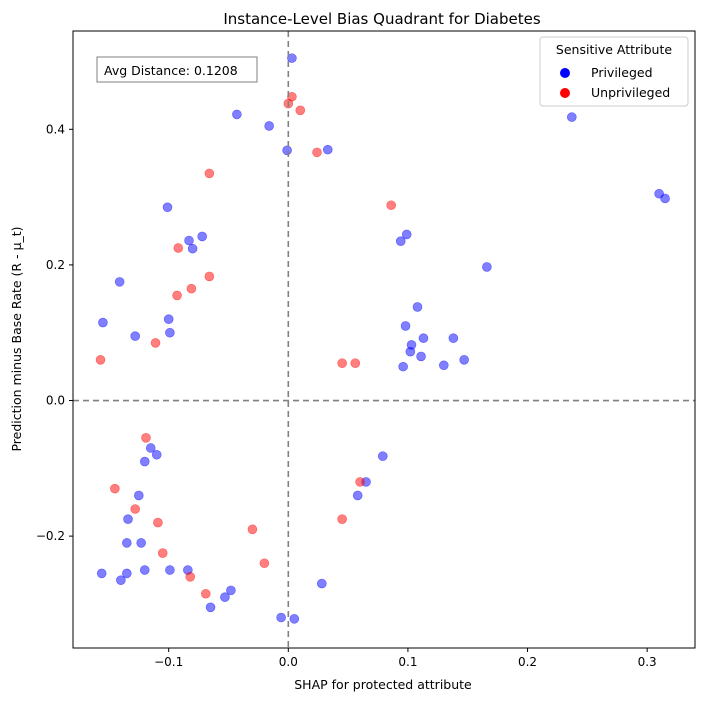 Image resolution: width=702 pixels, height=701 pixels. I want to click on avg-distance-annotation: Avg Distance: 0.1208, so click(177, 69).